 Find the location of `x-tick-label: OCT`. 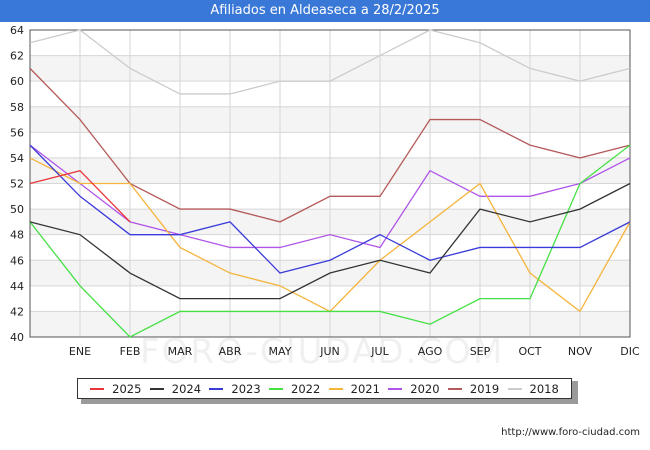

x-tick-label: OCT is located at coordinates (529, 351).